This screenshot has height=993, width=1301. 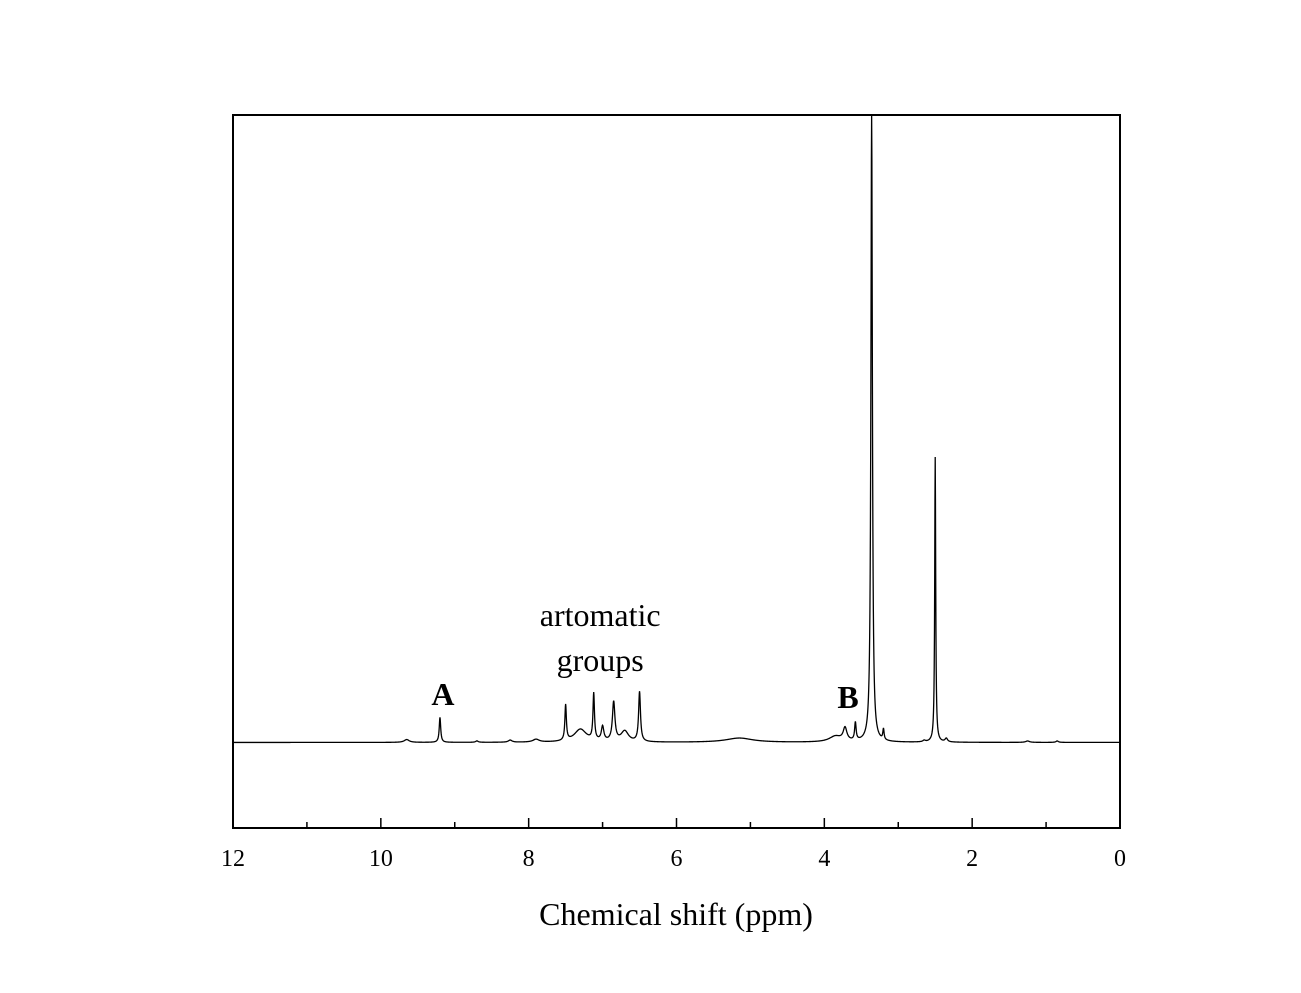 What do you see at coordinates (381, 859) in the screenshot?
I see `x-tick-label: 10` at bounding box center [381, 859].